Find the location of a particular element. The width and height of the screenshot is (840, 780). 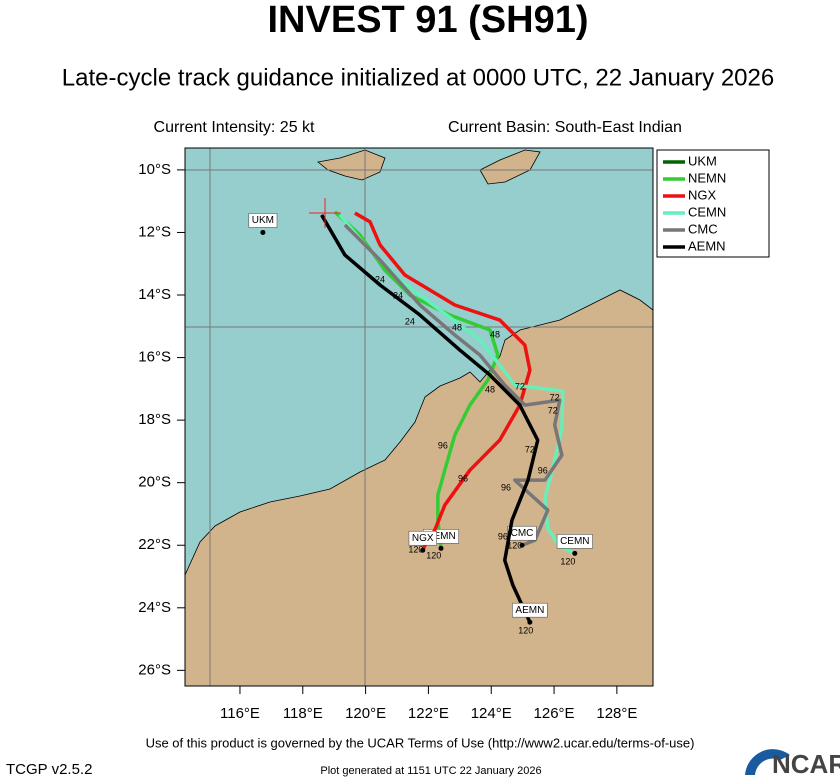

y-tick-label: 20°S is located at coordinates (154, 482).